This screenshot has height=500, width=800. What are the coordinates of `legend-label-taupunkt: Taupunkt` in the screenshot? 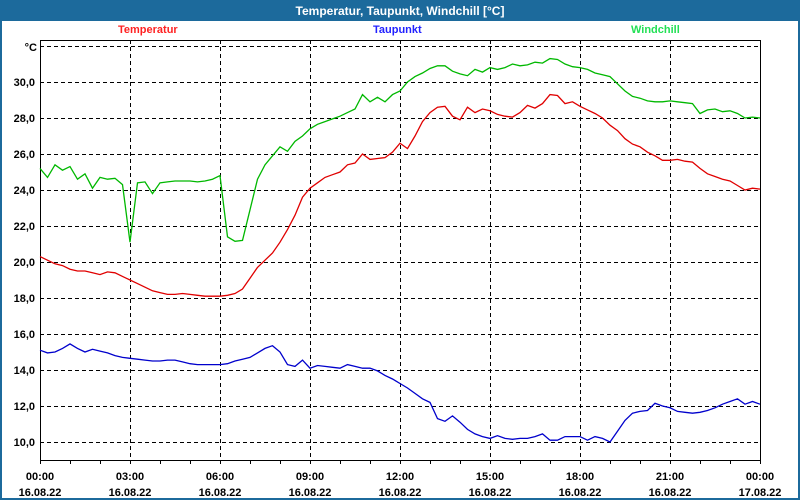 It's located at (397, 30).